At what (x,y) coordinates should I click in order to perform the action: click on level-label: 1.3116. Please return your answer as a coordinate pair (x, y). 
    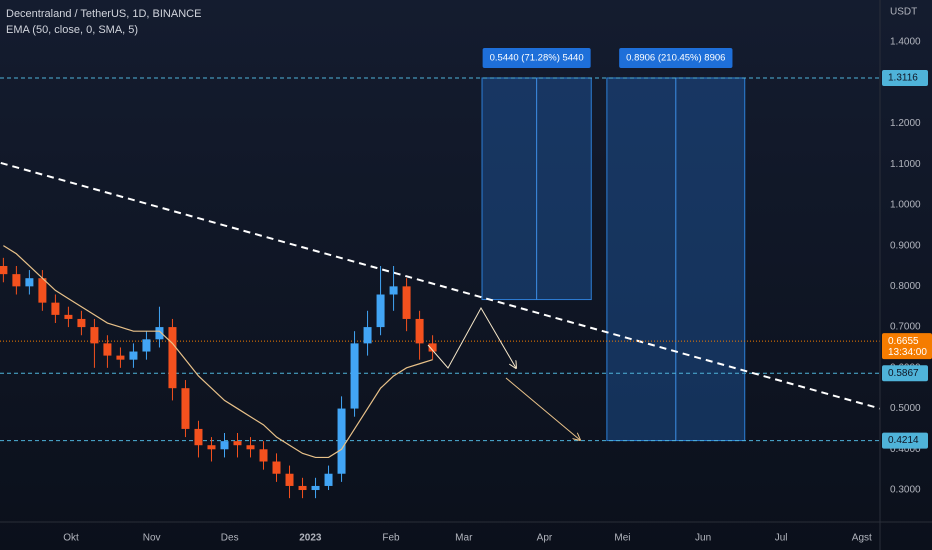
    Looking at the image, I should click on (903, 78).